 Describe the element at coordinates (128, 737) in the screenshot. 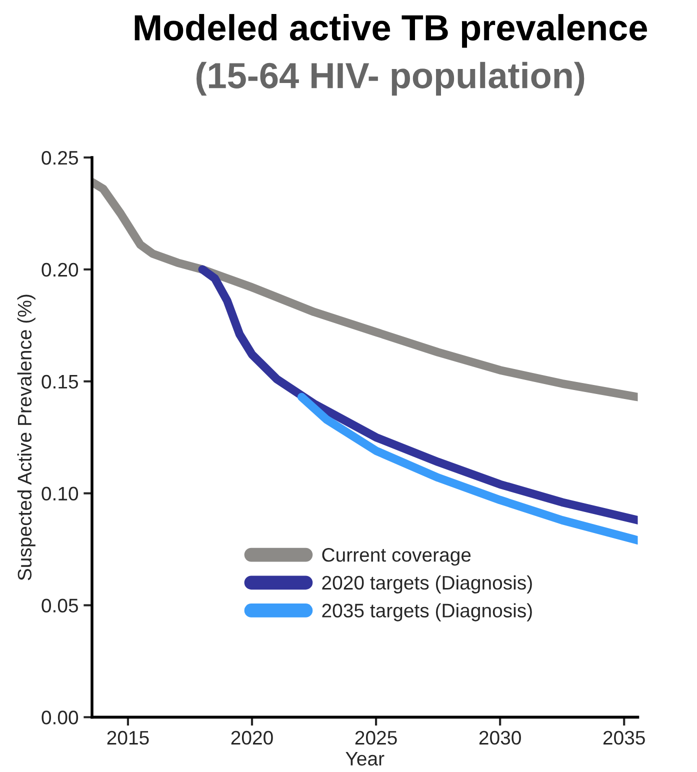

I see `x-tick-label: 2015` at that location.